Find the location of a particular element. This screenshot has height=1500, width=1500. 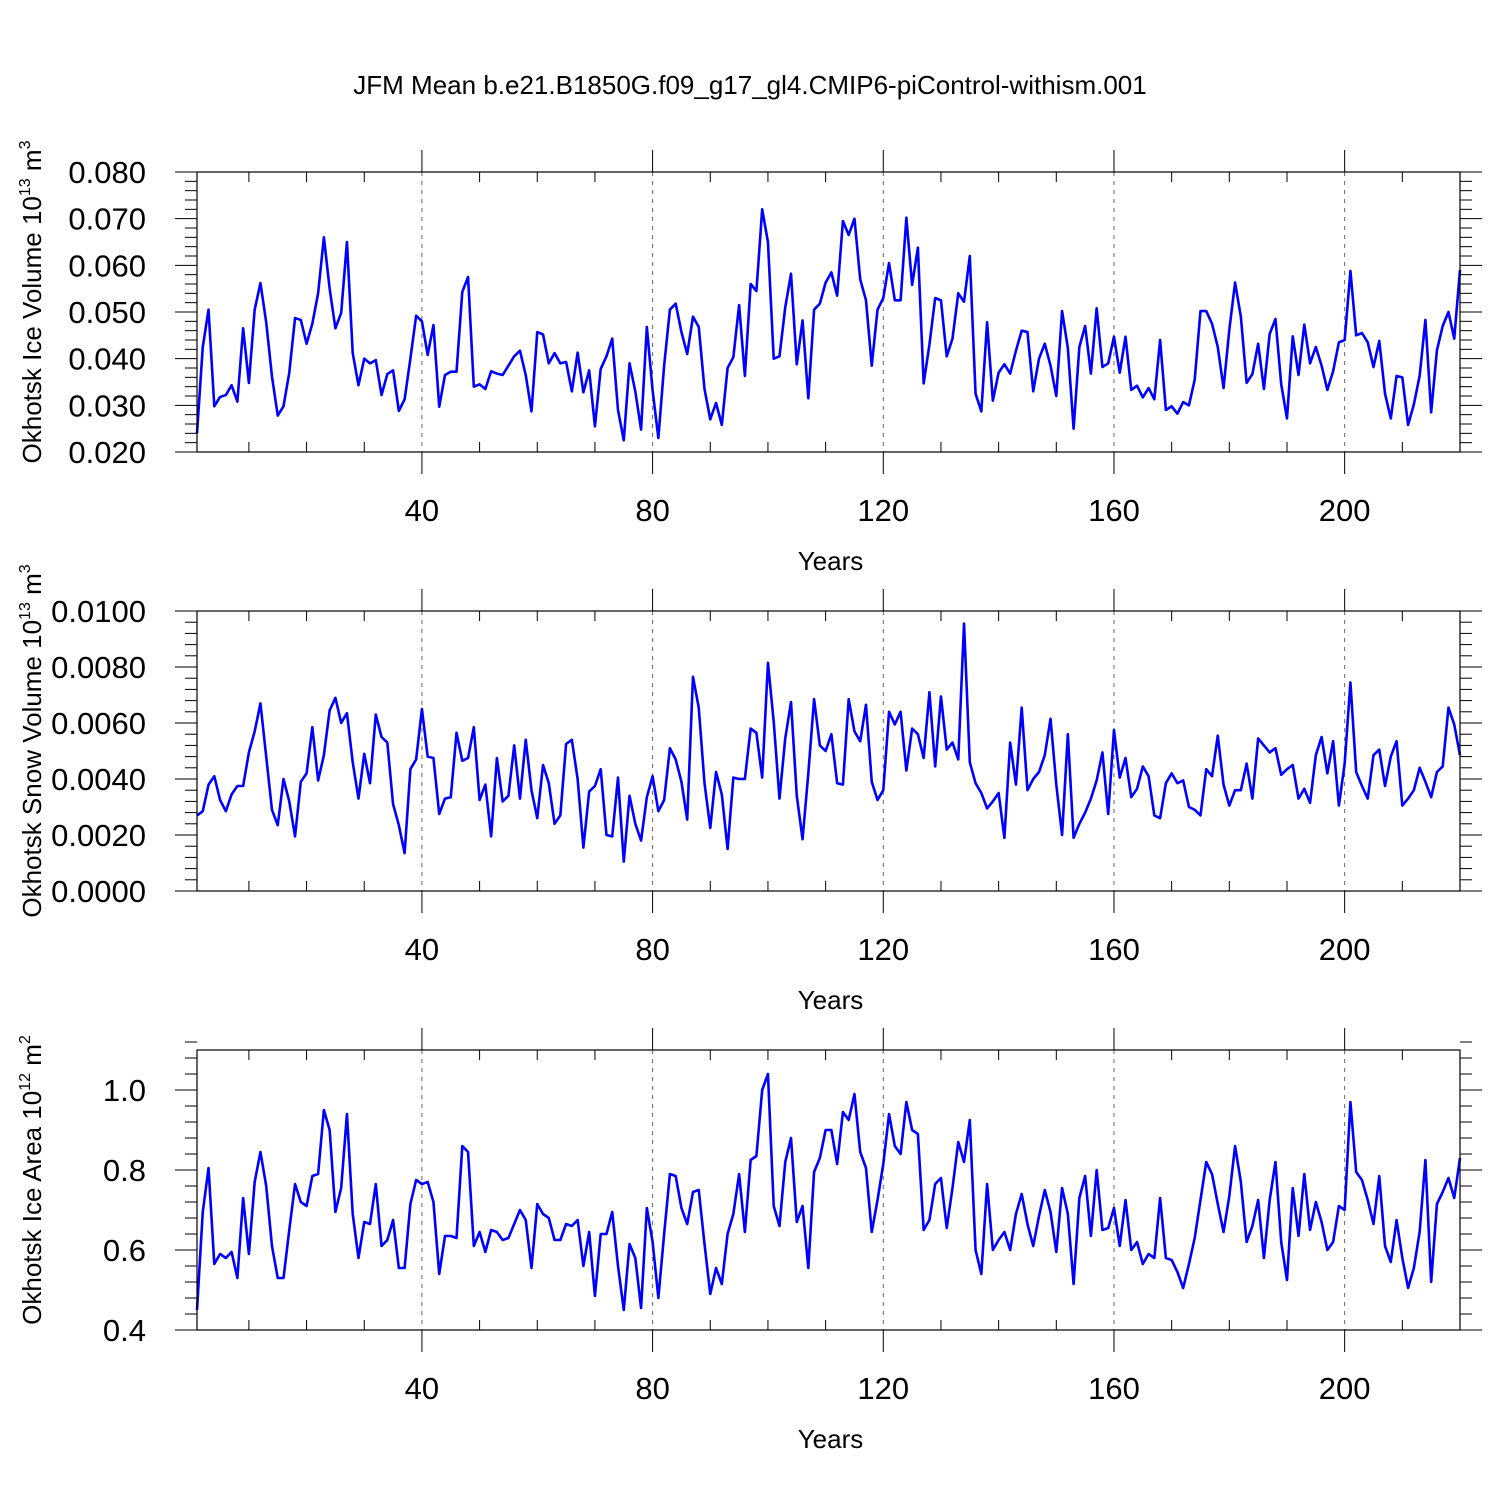

ice-volume-x-tick-label: 40 is located at coordinates (422, 510).